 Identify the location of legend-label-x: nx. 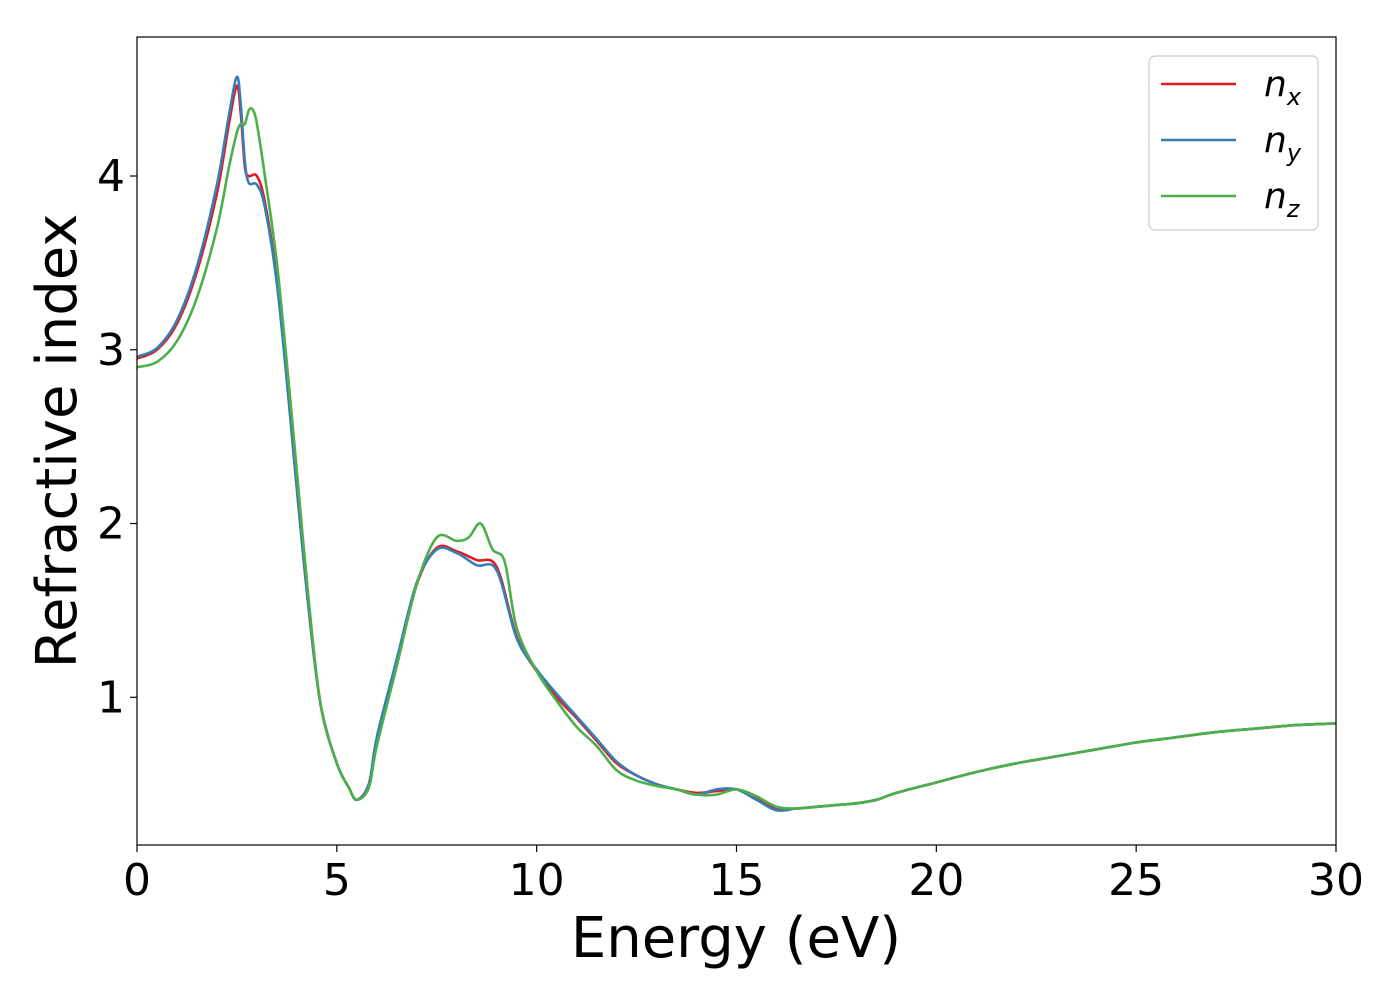
(1283, 87).